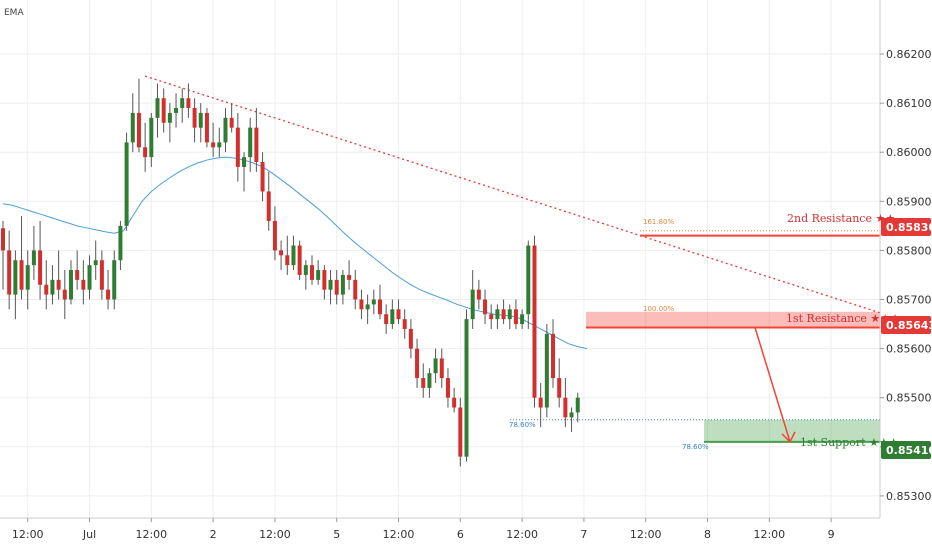 Image resolution: width=932 pixels, height=550 pixels. What do you see at coordinates (909, 300) in the screenshot?
I see `y-tick-label: 0.85700` at bounding box center [909, 300].